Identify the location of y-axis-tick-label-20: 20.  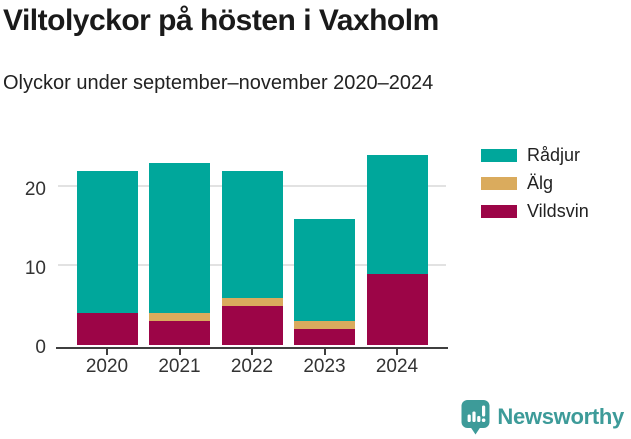
(35, 189).